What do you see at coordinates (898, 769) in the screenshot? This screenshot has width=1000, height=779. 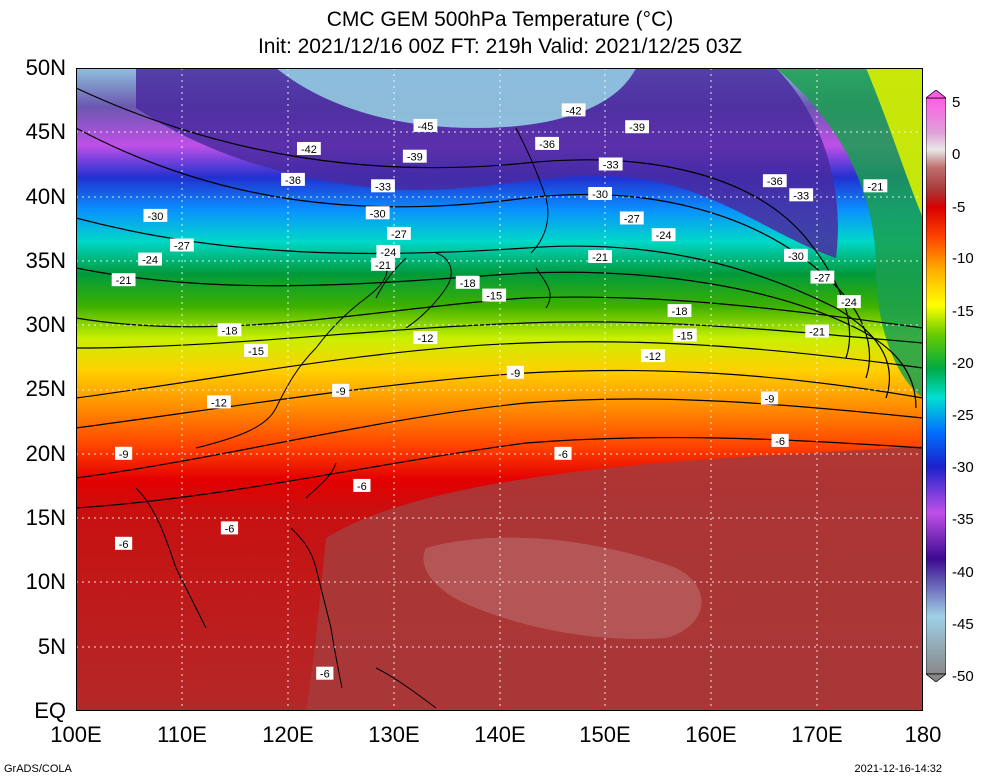 I see `footer-timestamp: 2021-12-16-14:32` at bounding box center [898, 769].